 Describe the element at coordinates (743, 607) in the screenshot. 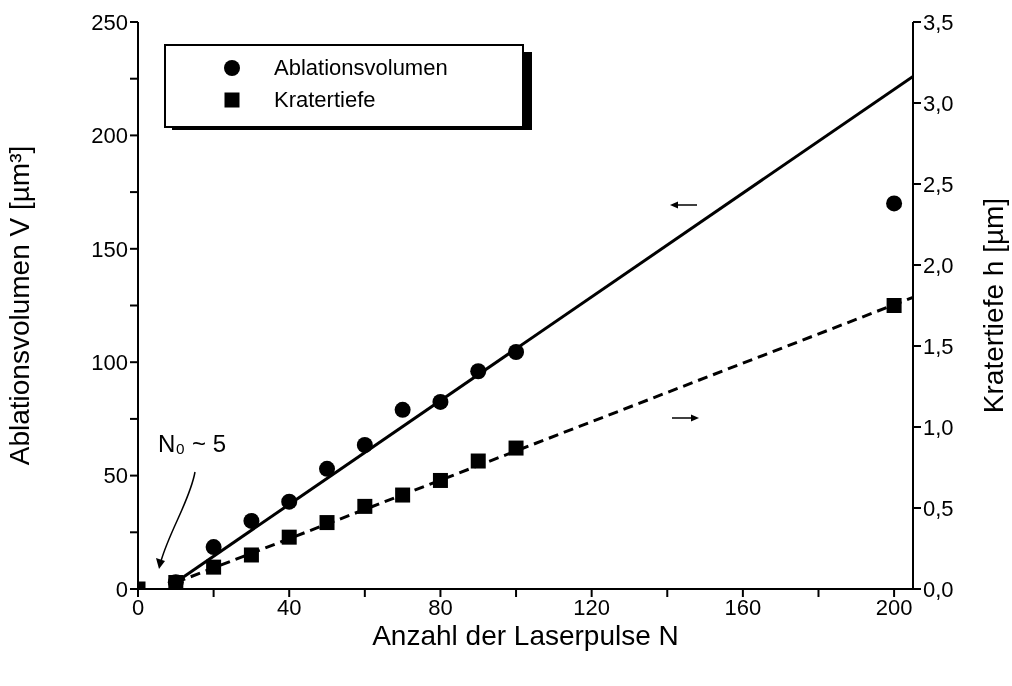

I see `x-tick-label: 160` at that location.